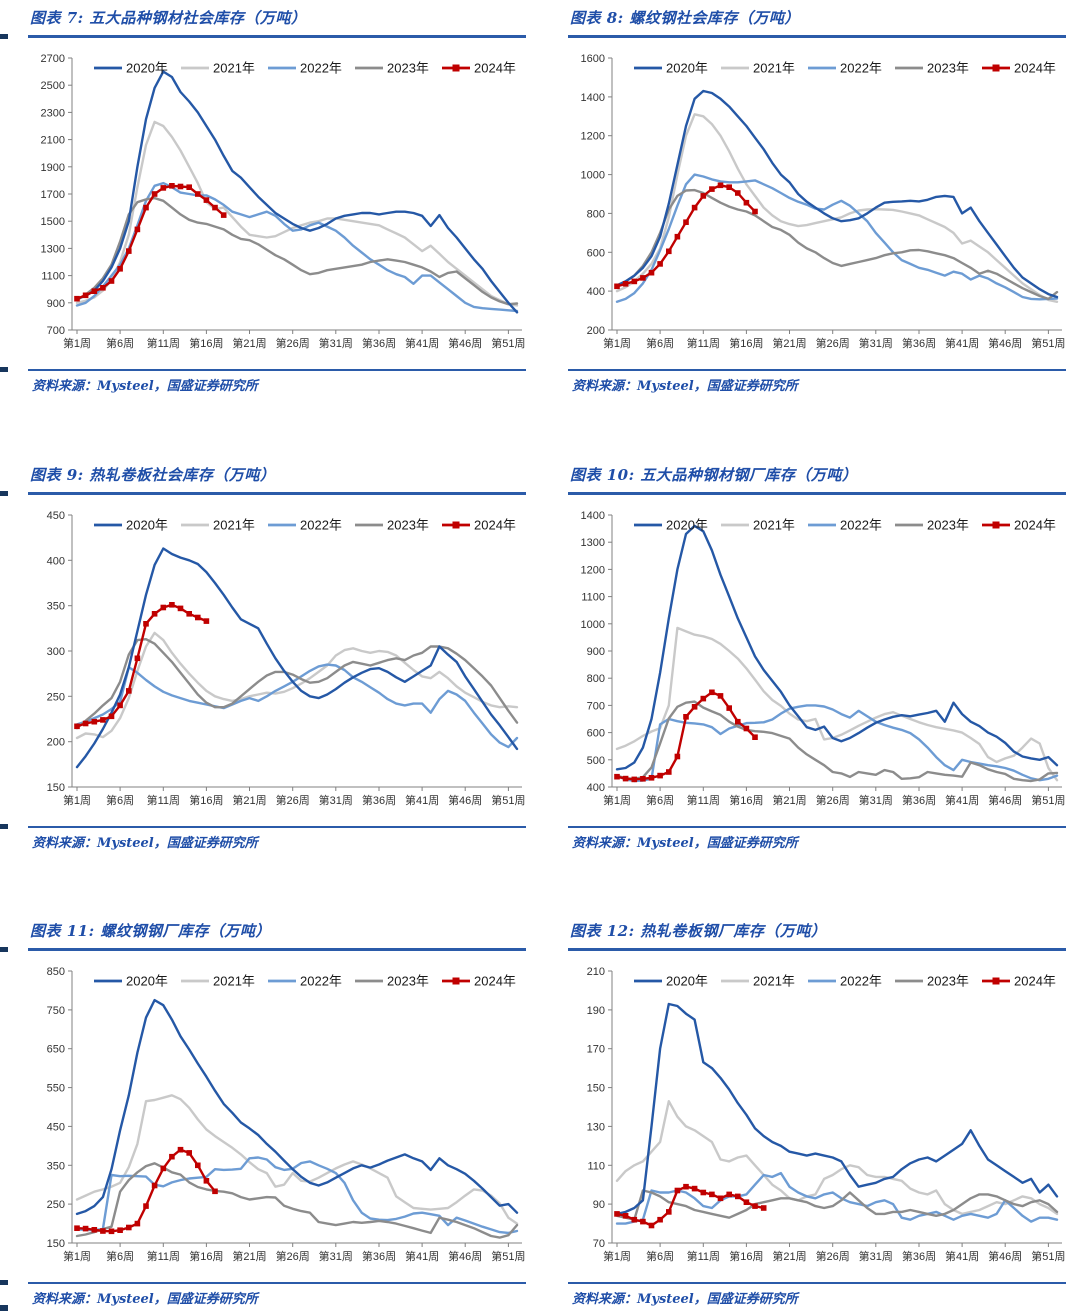  What do you see at coordinates (685, 1299) in the screenshot?
I see `source-note: 资料来源：Mysteel，国盛证券研究所` at bounding box center [685, 1299].